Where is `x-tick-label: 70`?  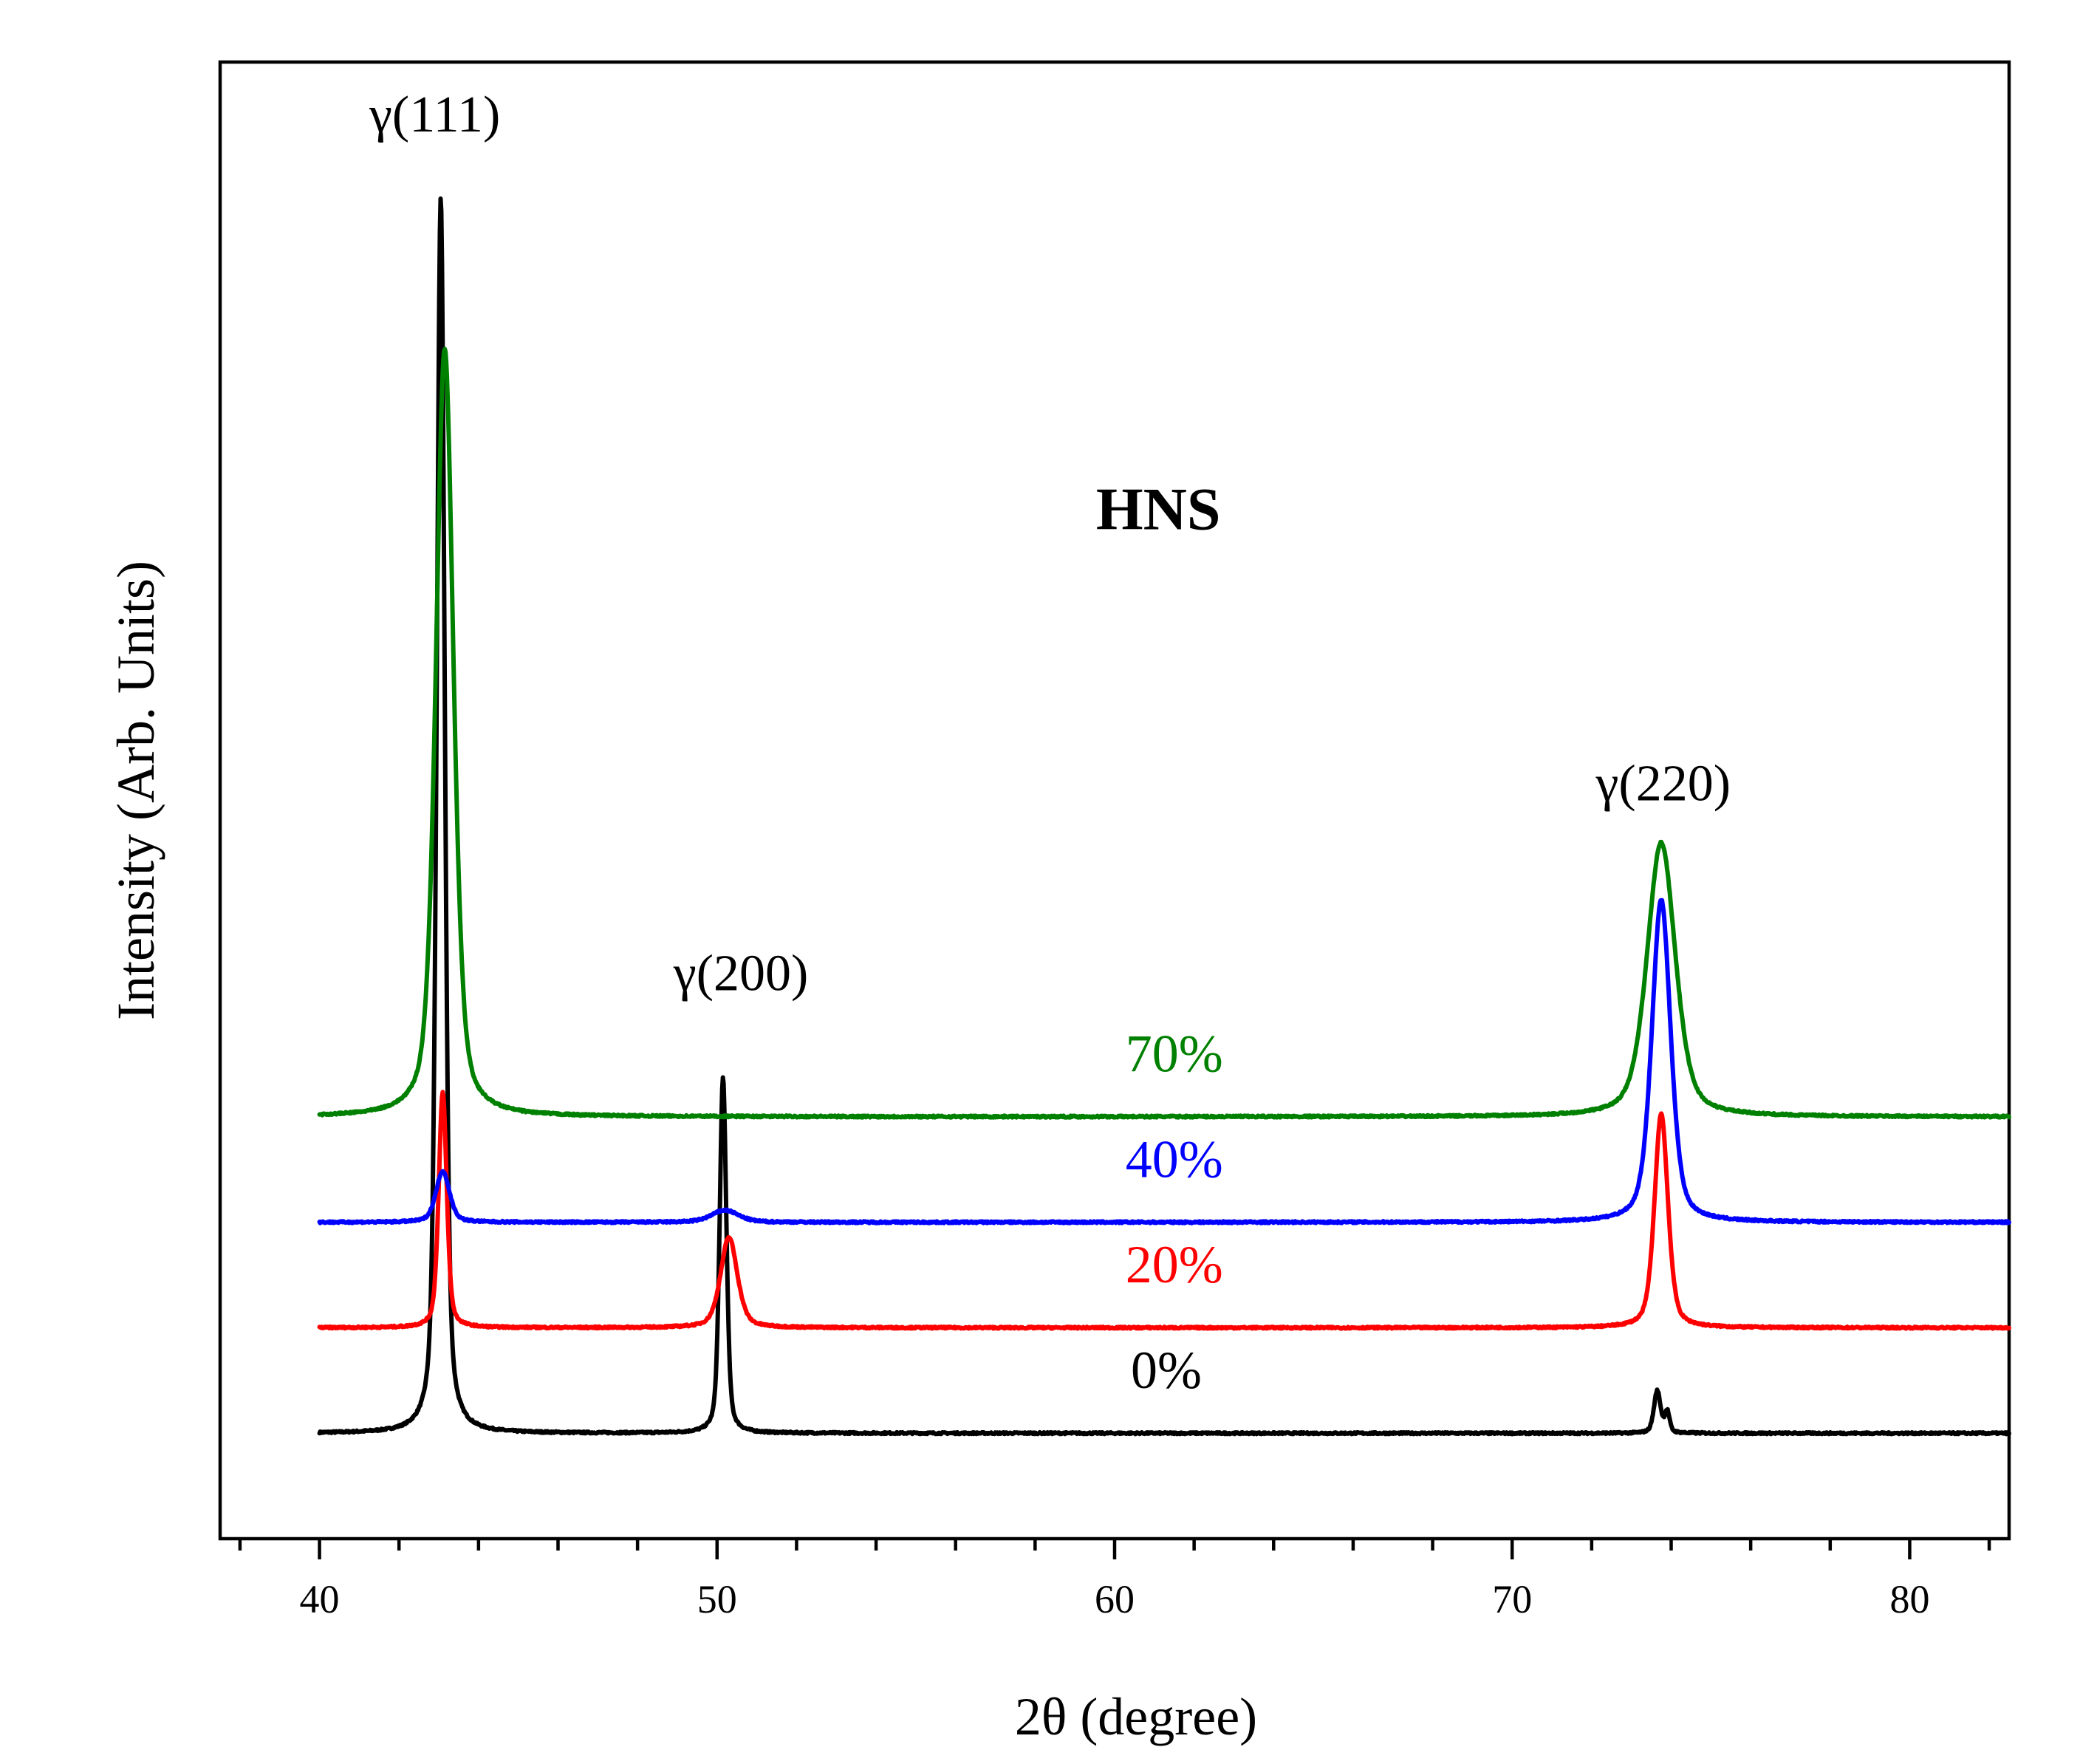 x-tick-label: 70 is located at coordinates (1512, 1599).